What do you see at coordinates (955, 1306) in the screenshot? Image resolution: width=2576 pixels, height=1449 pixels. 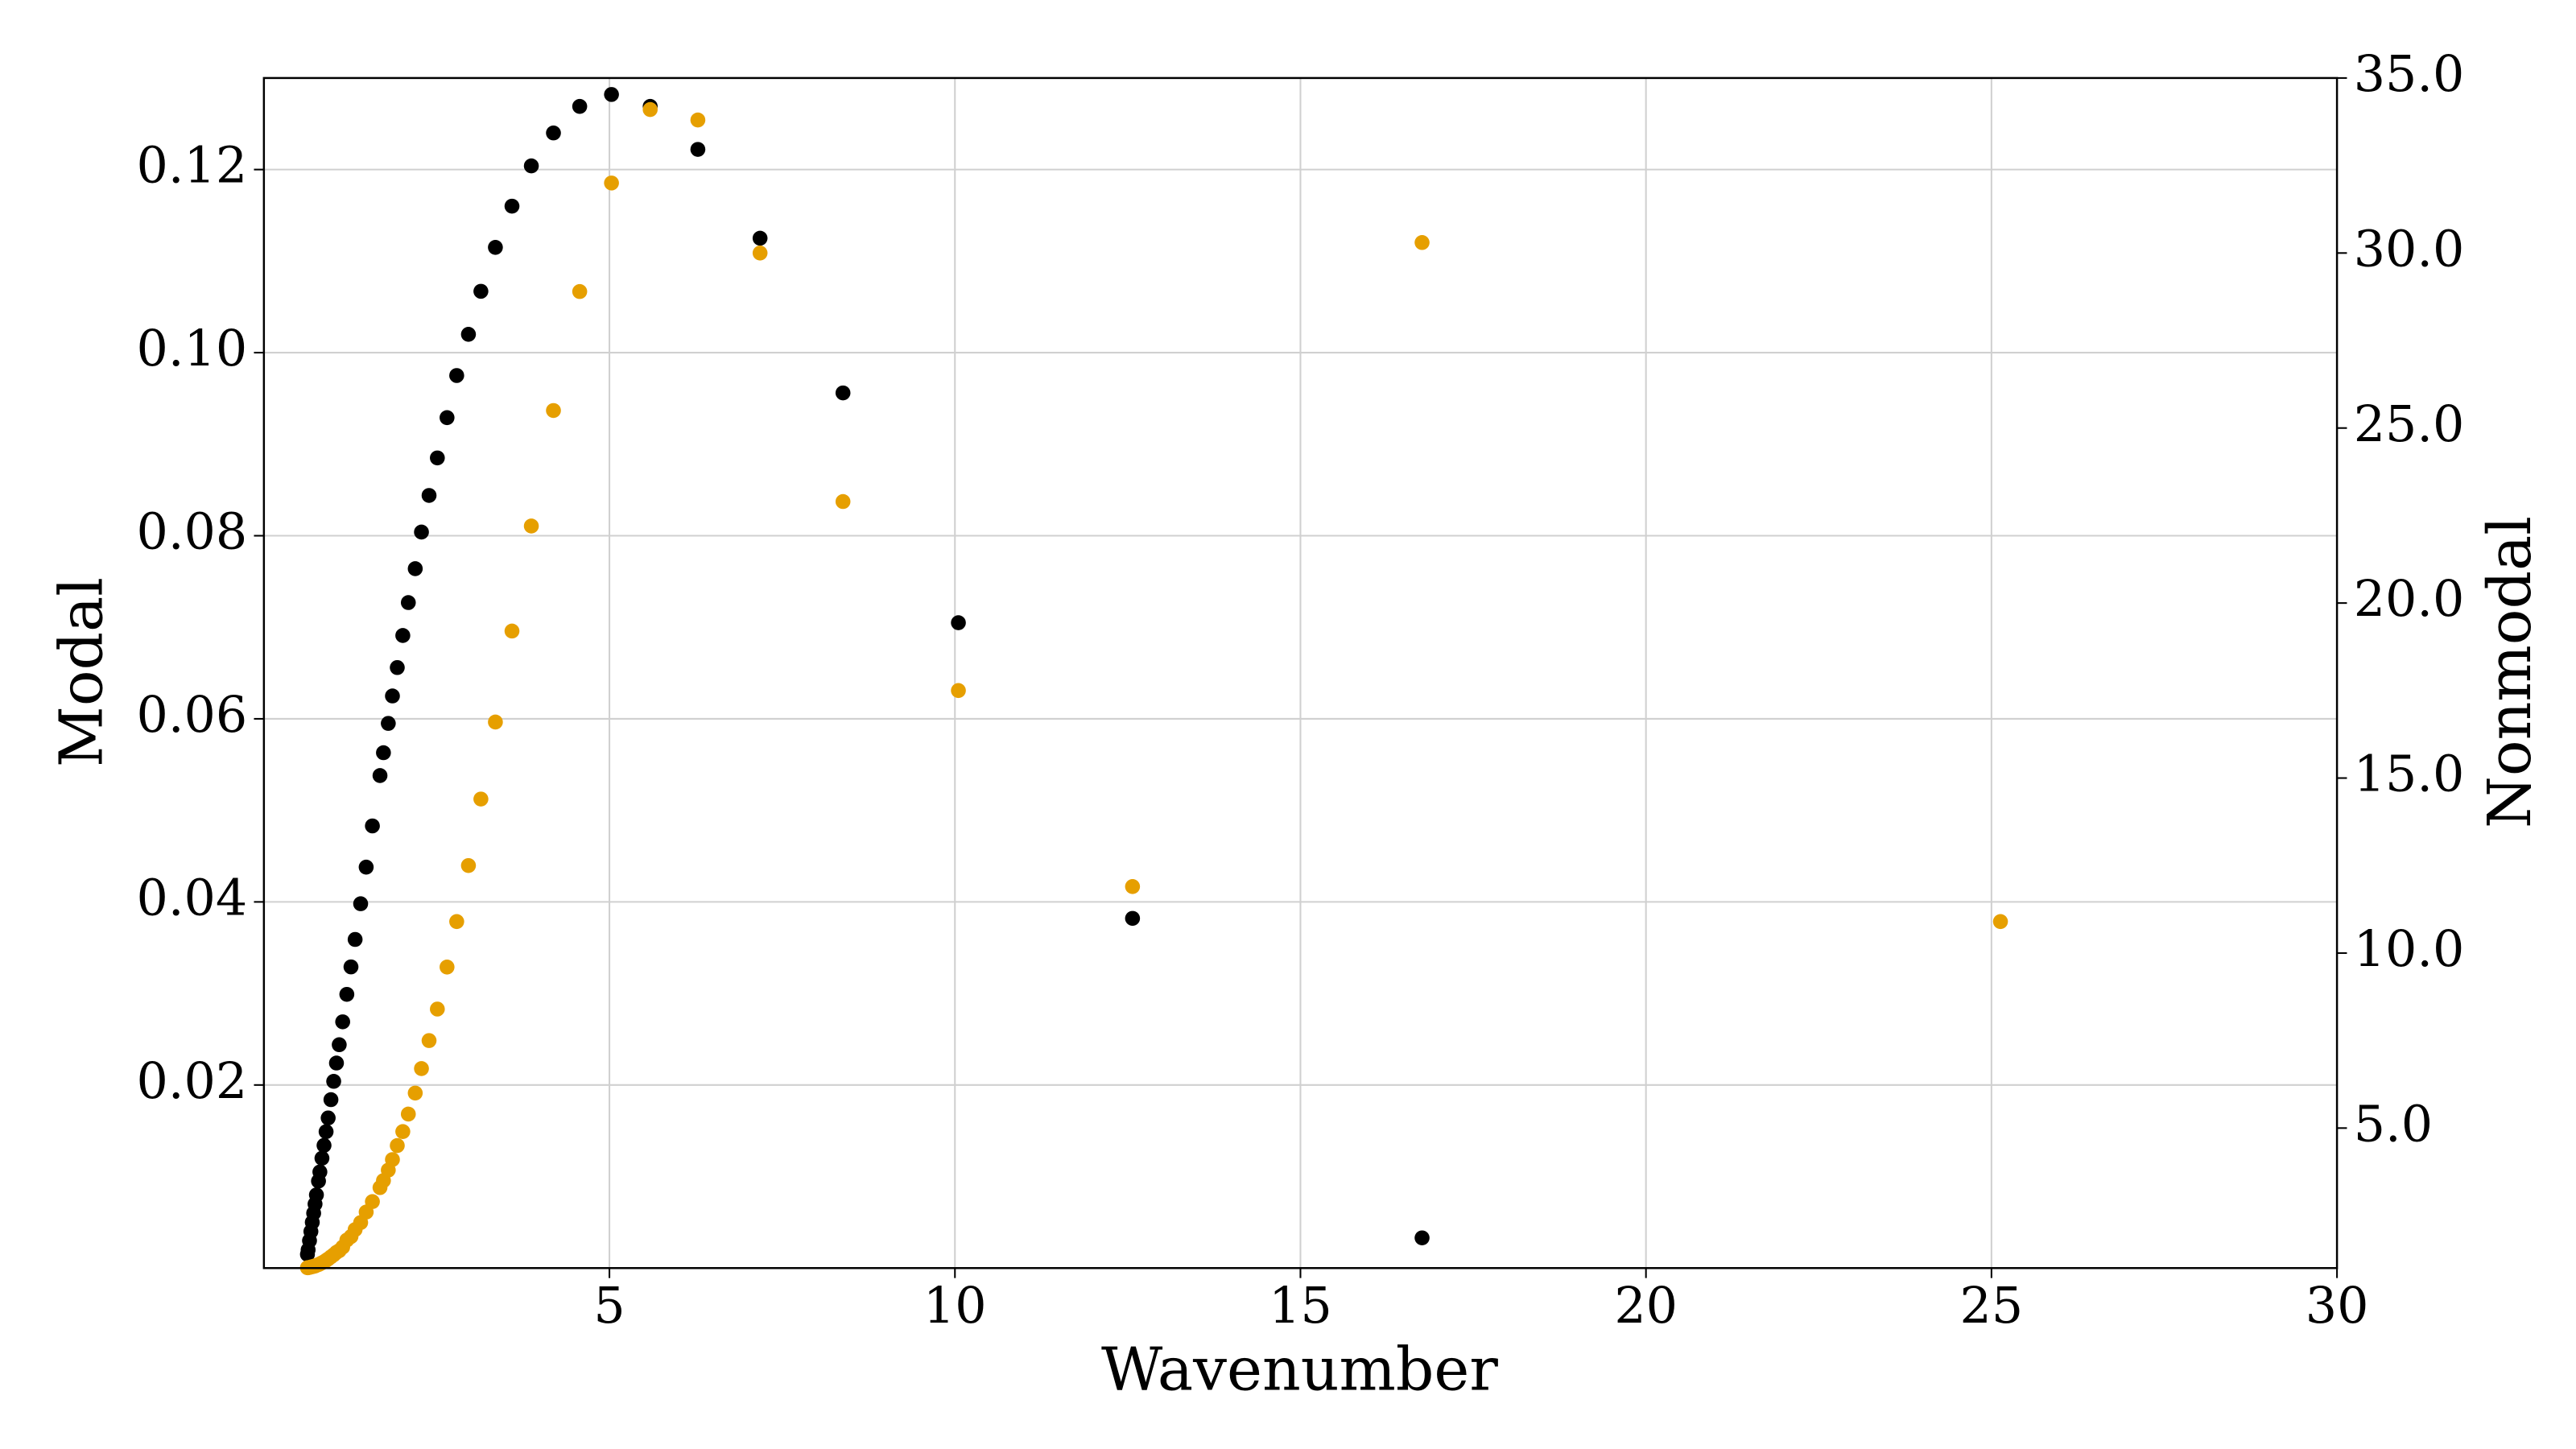 I see `x-tick-label: 10` at bounding box center [955, 1306].